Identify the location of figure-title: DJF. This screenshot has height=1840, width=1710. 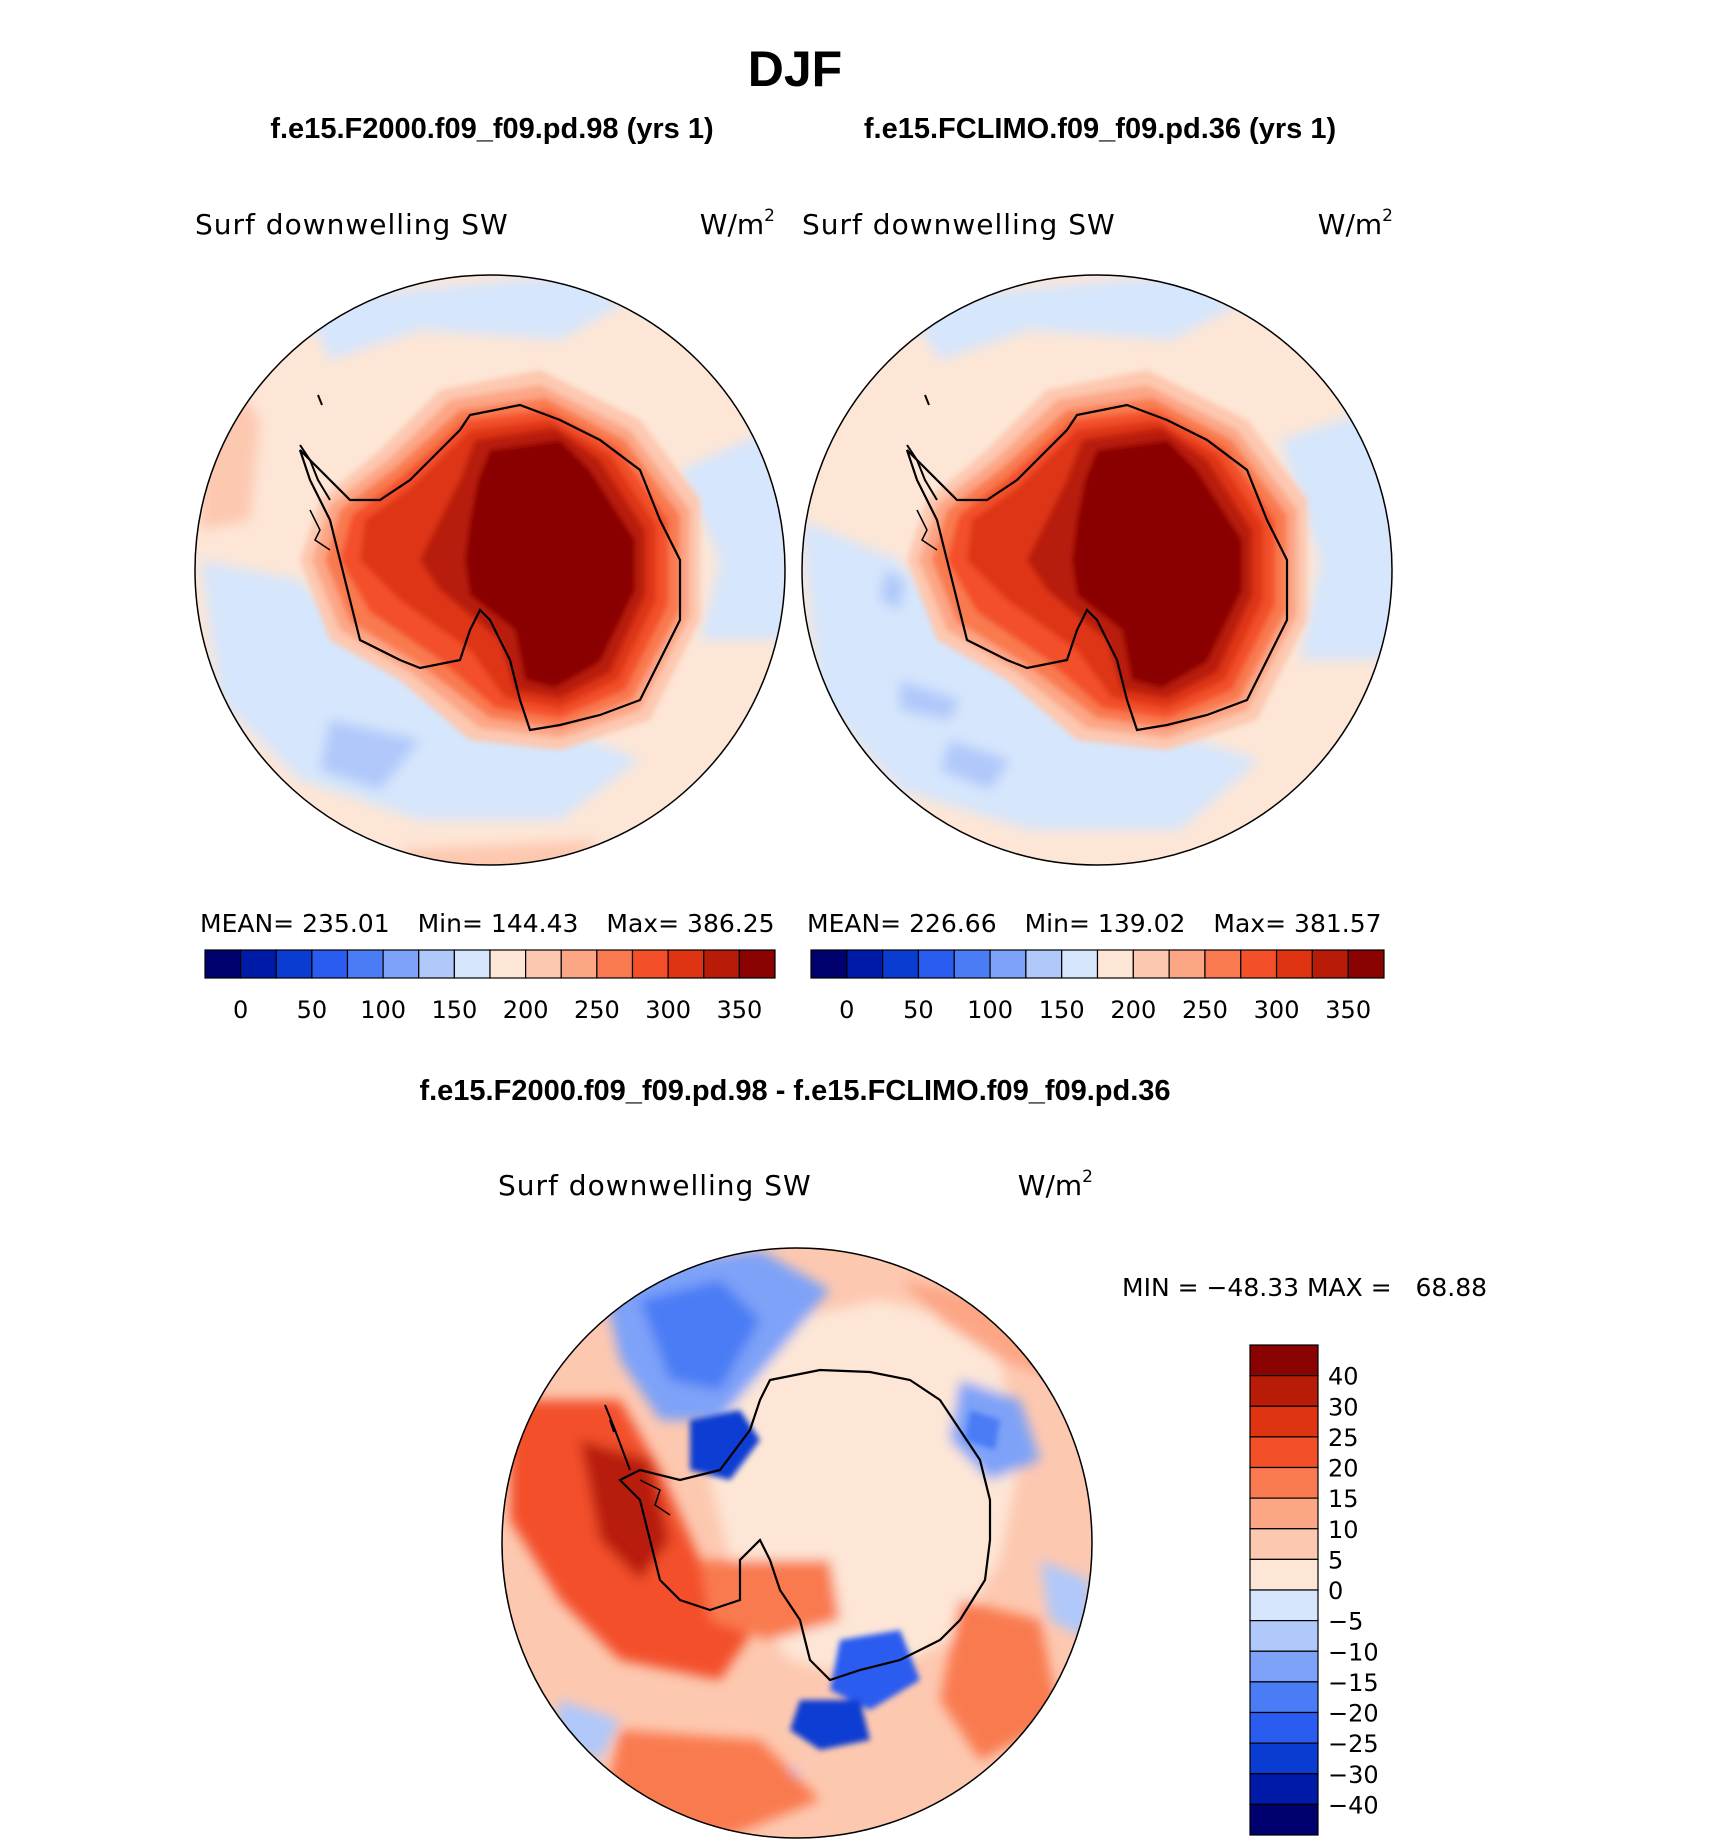
(795, 69).